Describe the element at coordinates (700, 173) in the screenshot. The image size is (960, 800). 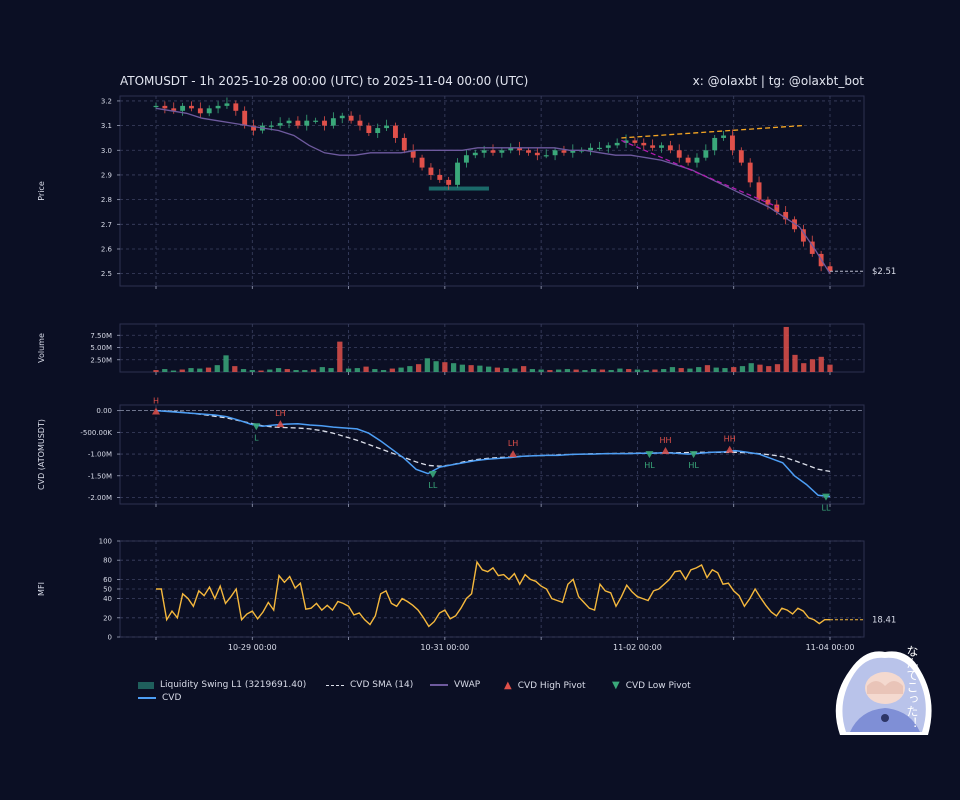
I see `trendline-lower` at that location.